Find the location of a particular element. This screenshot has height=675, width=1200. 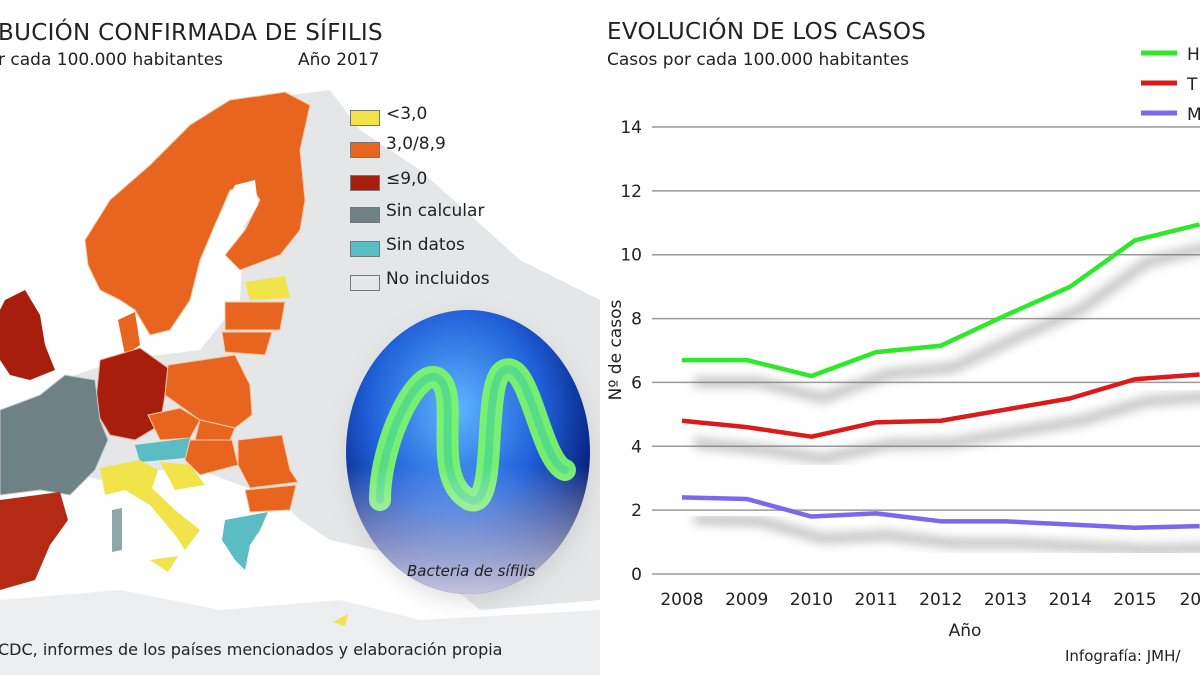

country-spain is located at coordinates (34, 541).